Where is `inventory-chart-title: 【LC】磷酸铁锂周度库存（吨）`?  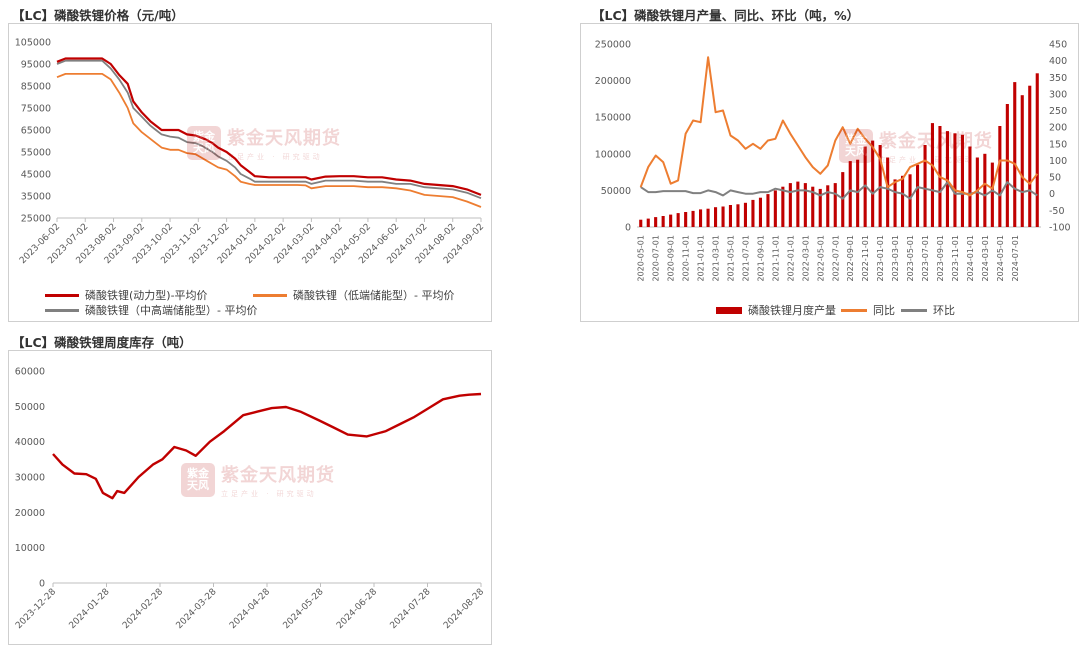
inventory-chart-title: 【LC】磷酸铁锂周度库存（吨） is located at coordinates (102, 342).